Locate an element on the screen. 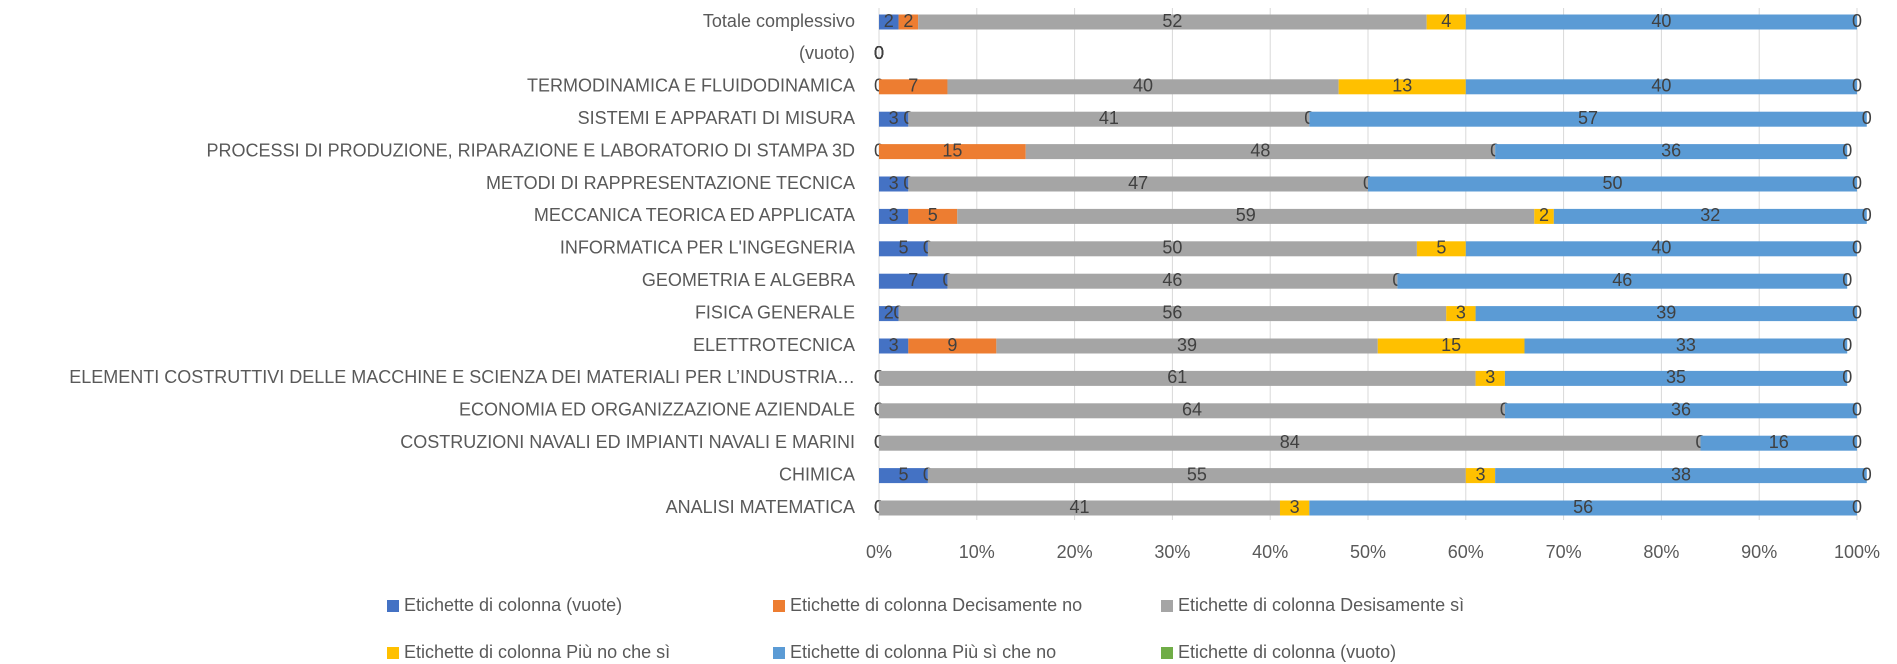 The width and height of the screenshot is (1897, 664). x-tick-label: 100% is located at coordinates (1857, 552).